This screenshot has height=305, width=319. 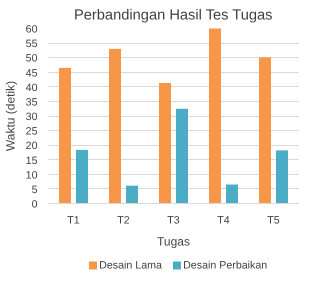 What do you see at coordinates (173, 220) in the screenshot?
I see `x-tick-label: T3` at bounding box center [173, 220].